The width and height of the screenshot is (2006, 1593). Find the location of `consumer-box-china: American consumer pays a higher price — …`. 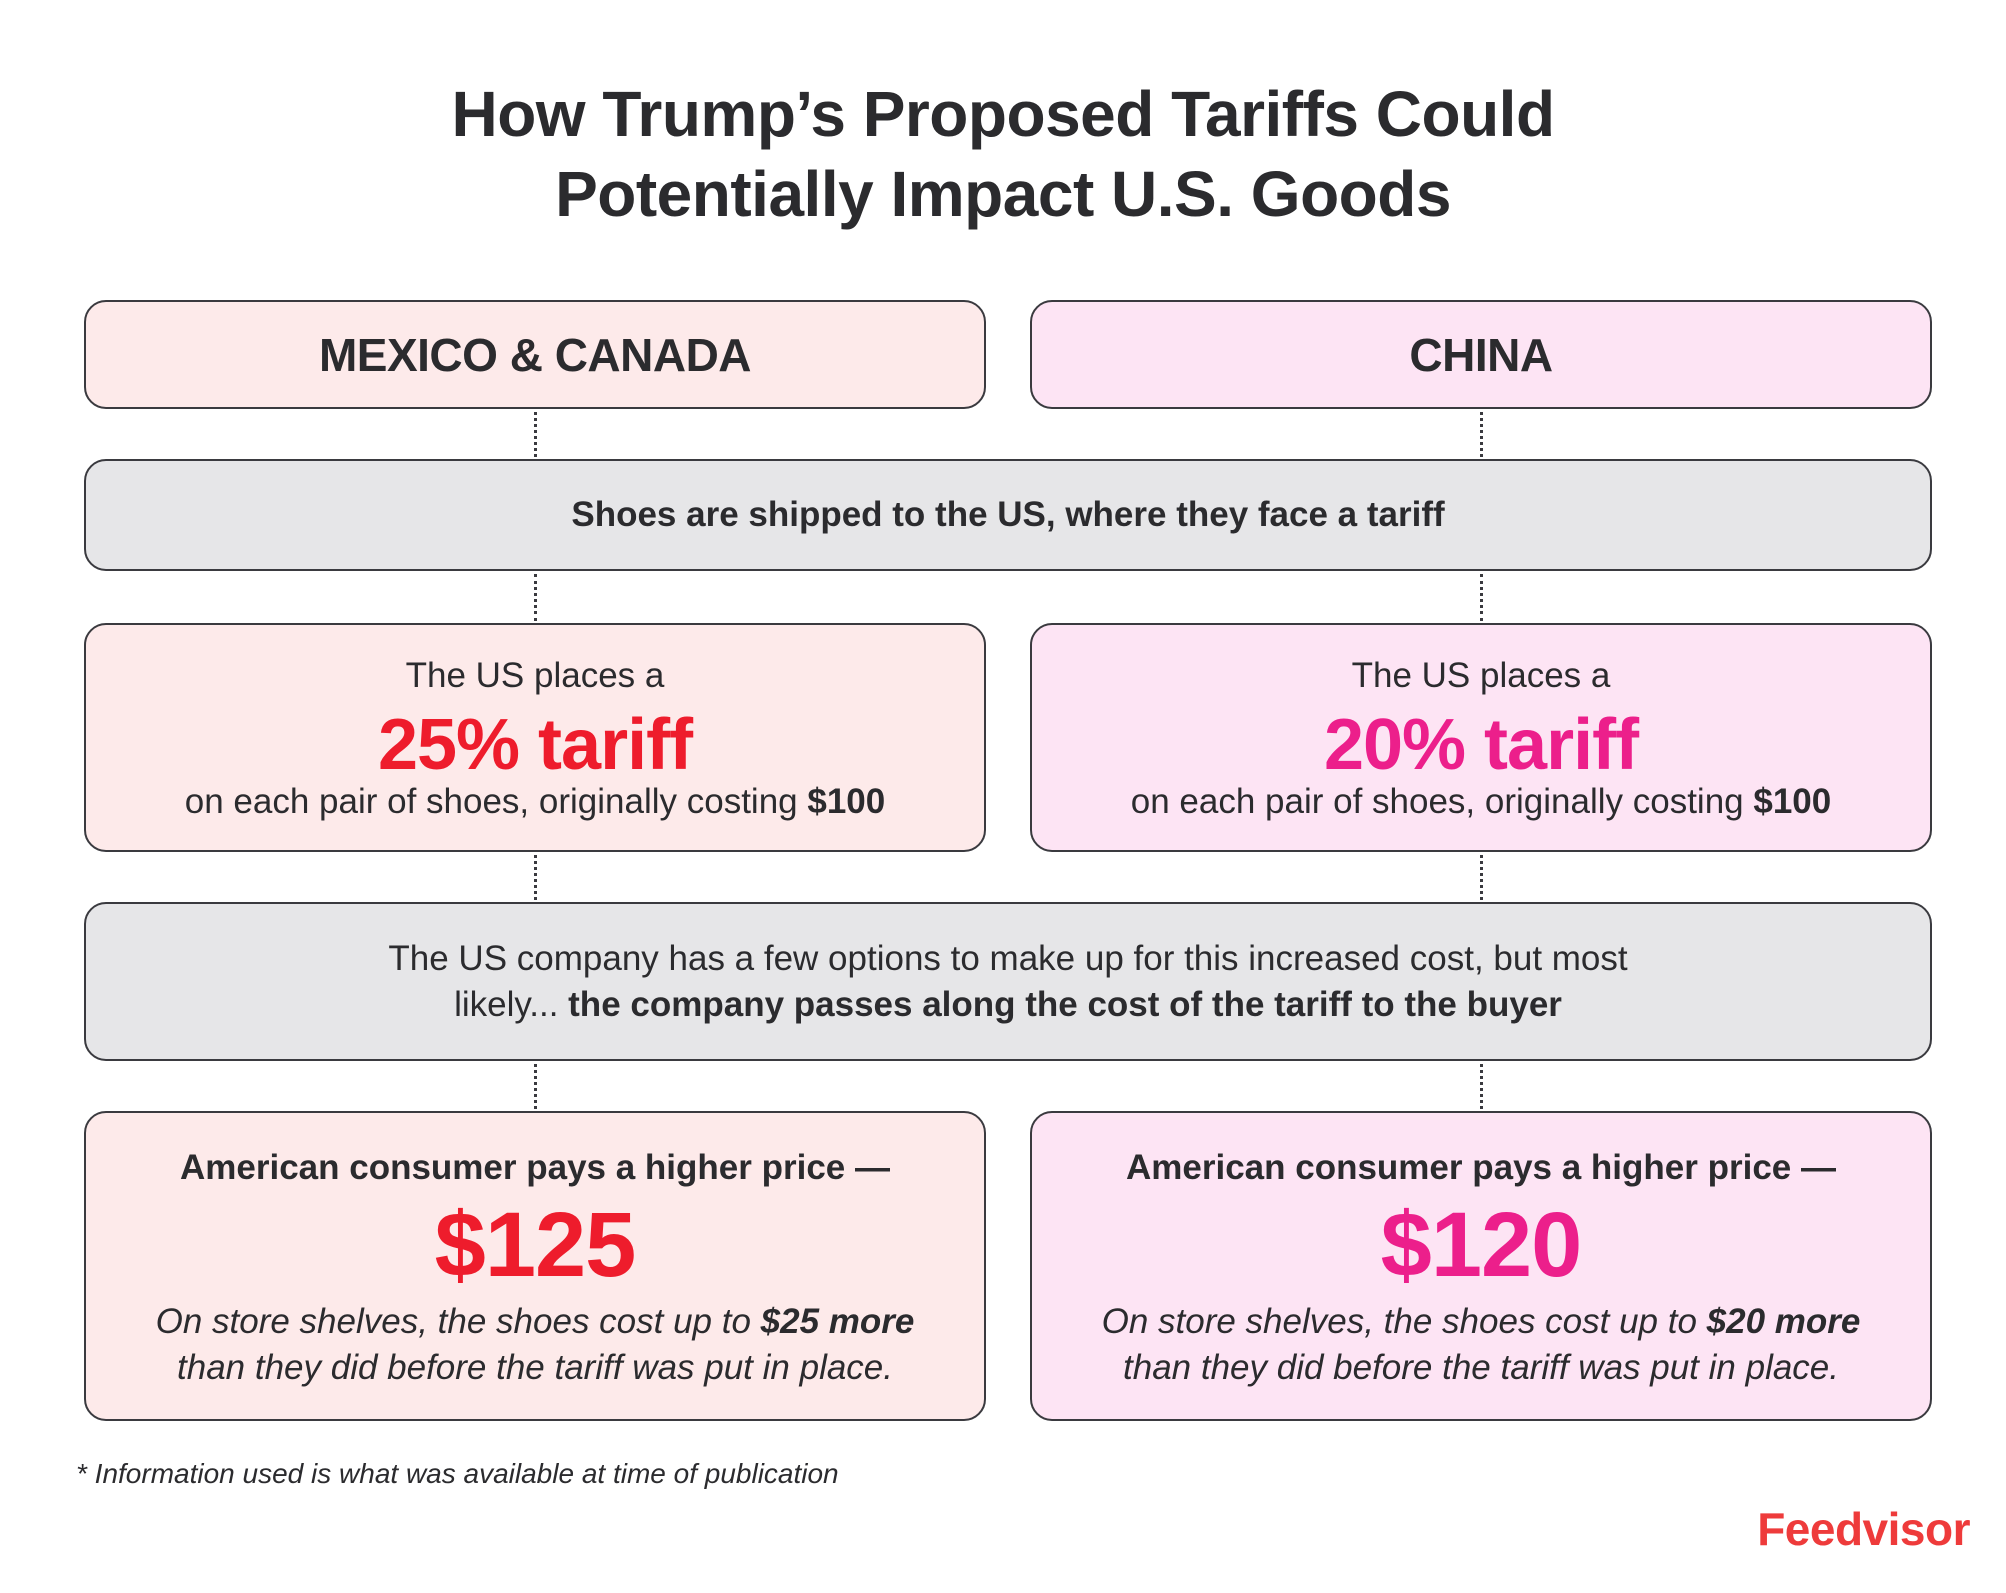

consumer-box-china: American consumer pays a higher price — … is located at coordinates (1481, 1266).